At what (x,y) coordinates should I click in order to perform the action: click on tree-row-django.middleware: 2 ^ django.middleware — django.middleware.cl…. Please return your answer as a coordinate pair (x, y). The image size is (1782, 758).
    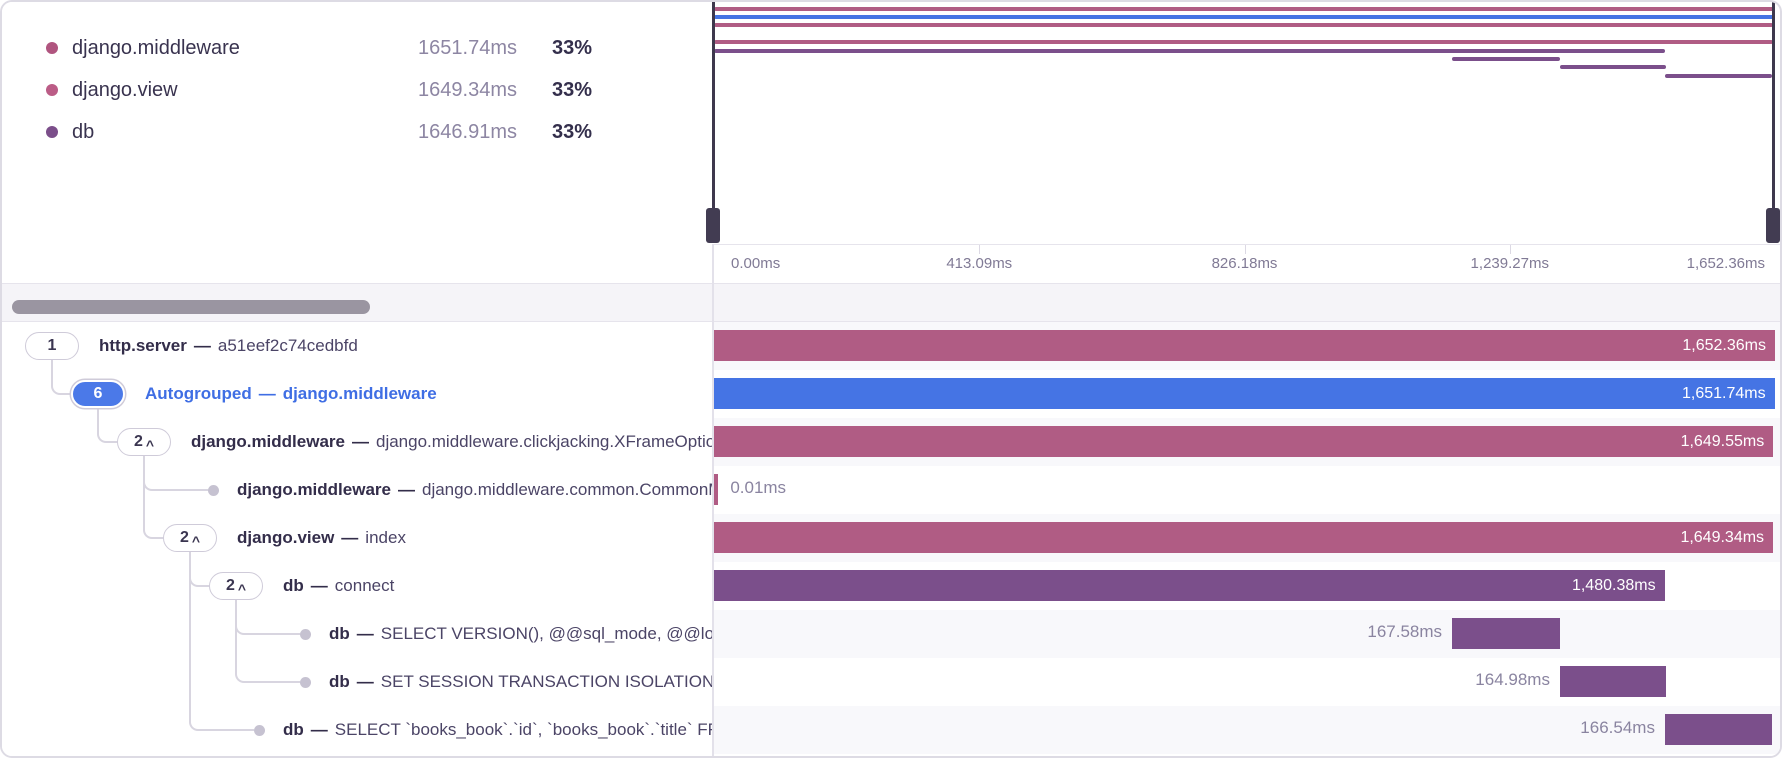
    Looking at the image, I should click on (357, 442).